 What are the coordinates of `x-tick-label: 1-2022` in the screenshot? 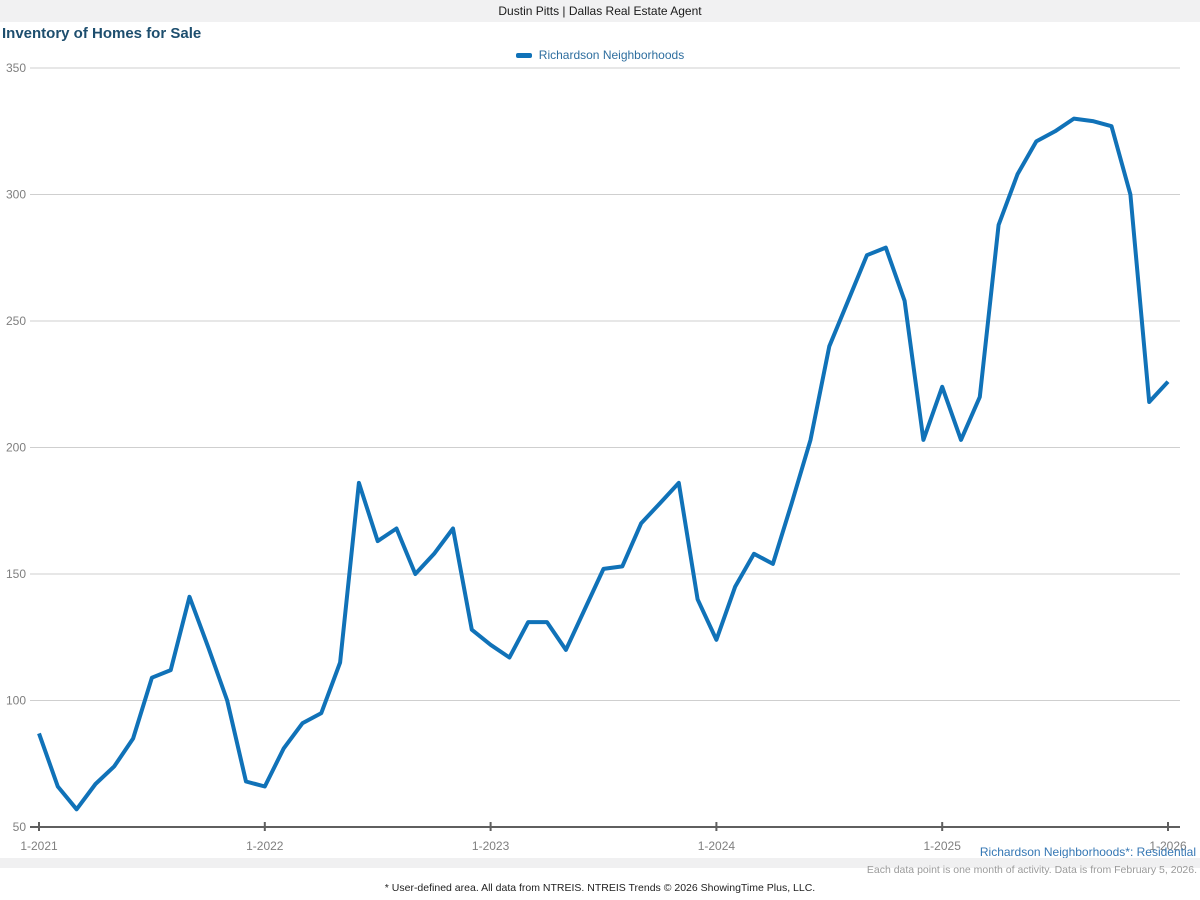 It's located at (265, 846).